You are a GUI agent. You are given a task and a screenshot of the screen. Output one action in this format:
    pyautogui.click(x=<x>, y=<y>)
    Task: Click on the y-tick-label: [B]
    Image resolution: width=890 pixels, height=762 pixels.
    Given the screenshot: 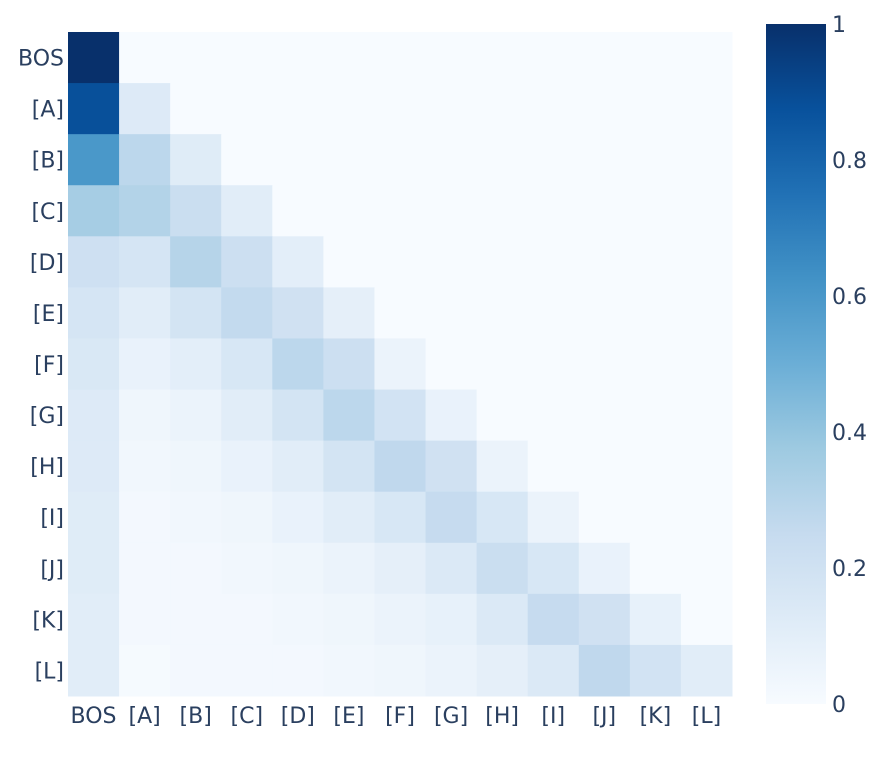 What is the action you would take?
    pyautogui.click(x=48, y=161)
    